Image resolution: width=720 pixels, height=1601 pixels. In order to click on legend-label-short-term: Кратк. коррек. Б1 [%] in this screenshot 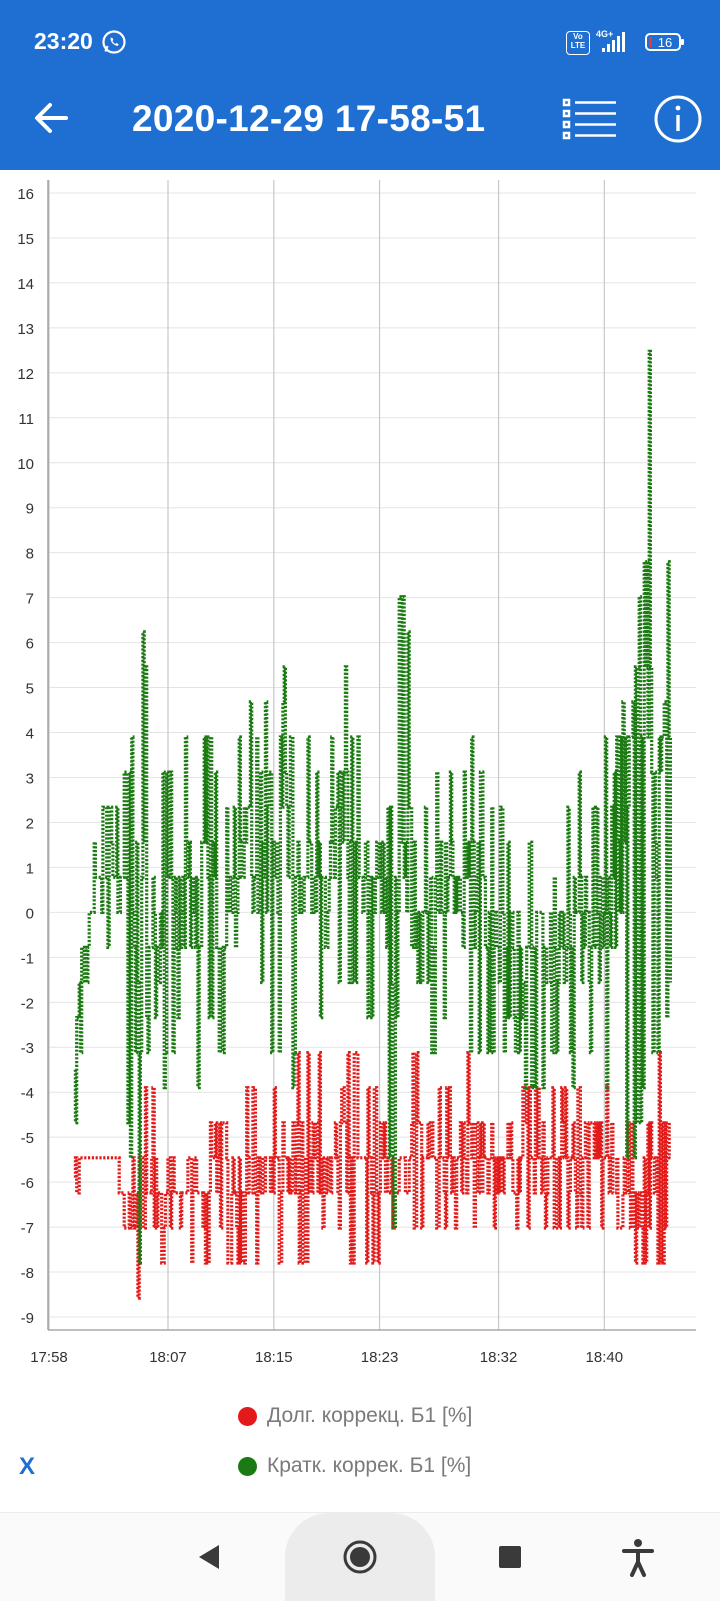, I will do `click(369, 1465)`.